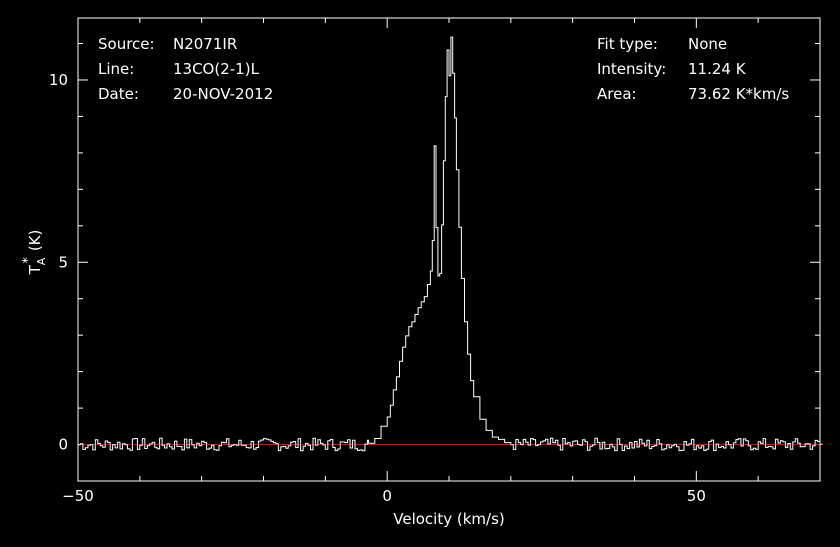 This screenshot has height=547, width=840. I want to click on y-tick-label: 10, so click(58, 80).